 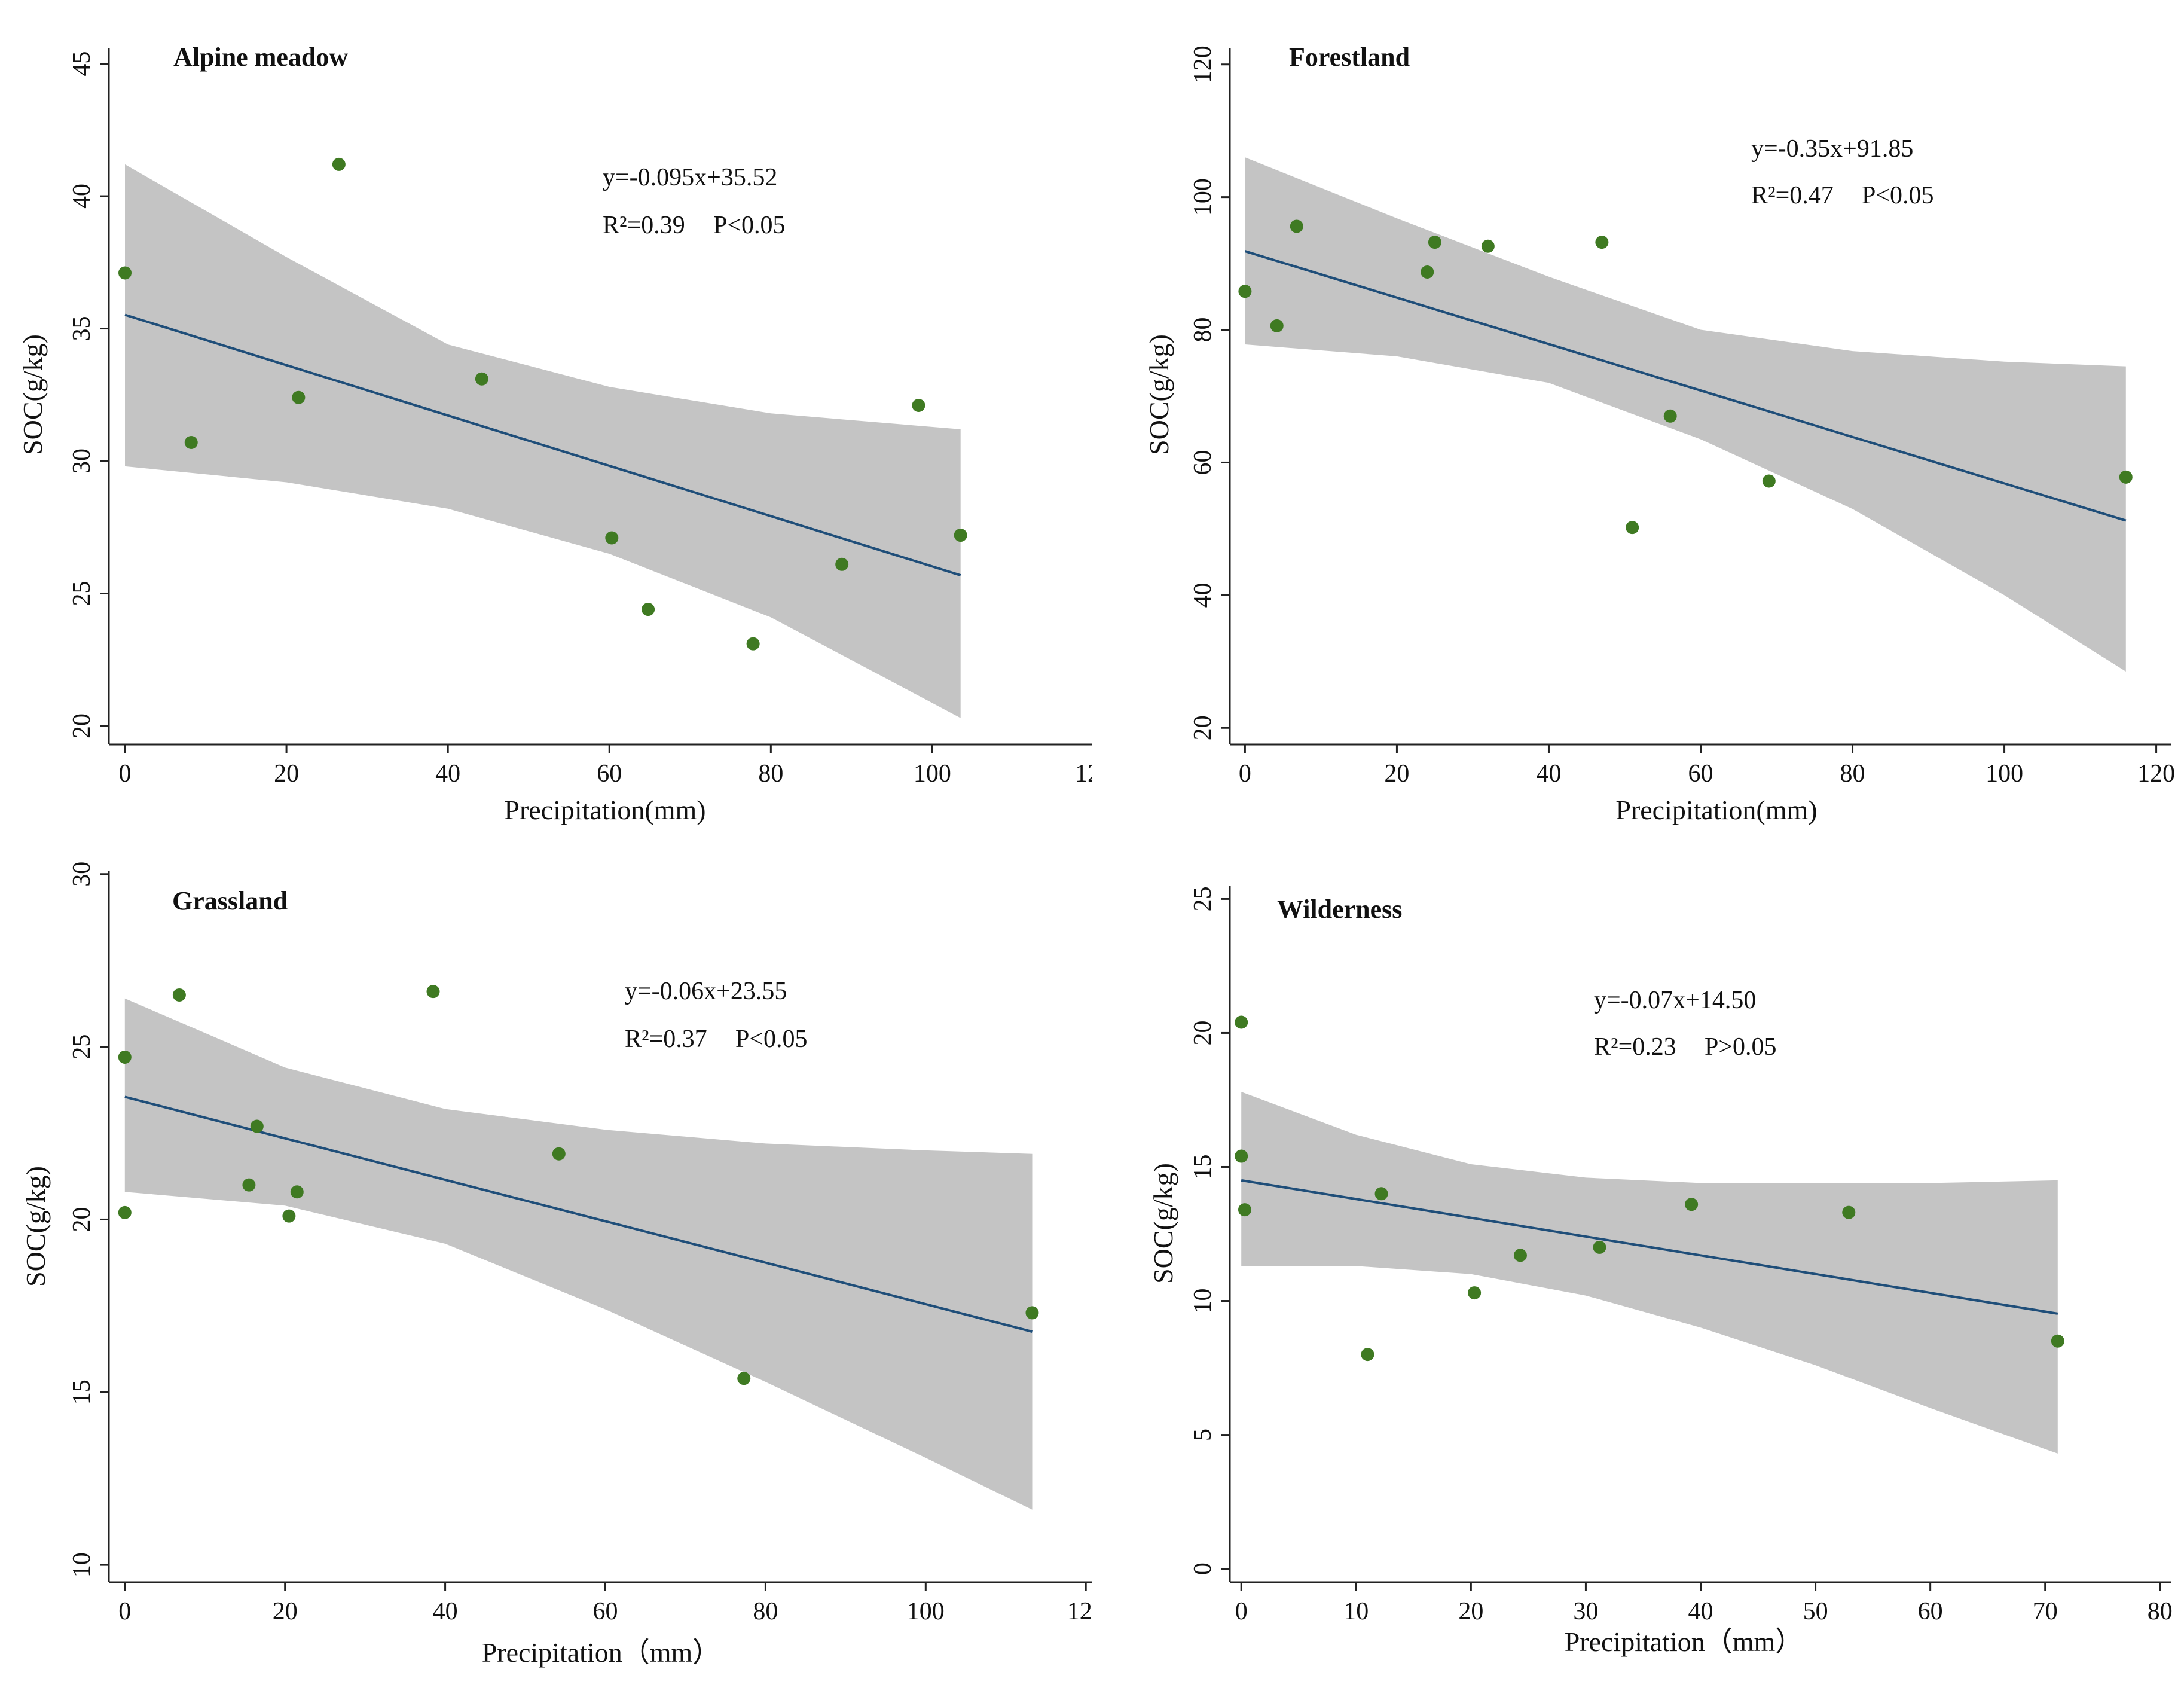 What do you see at coordinates (1635, 1047) in the screenshot?
I see `r-squared-label: R²=0.23` at bounding box center [1635, 1047].